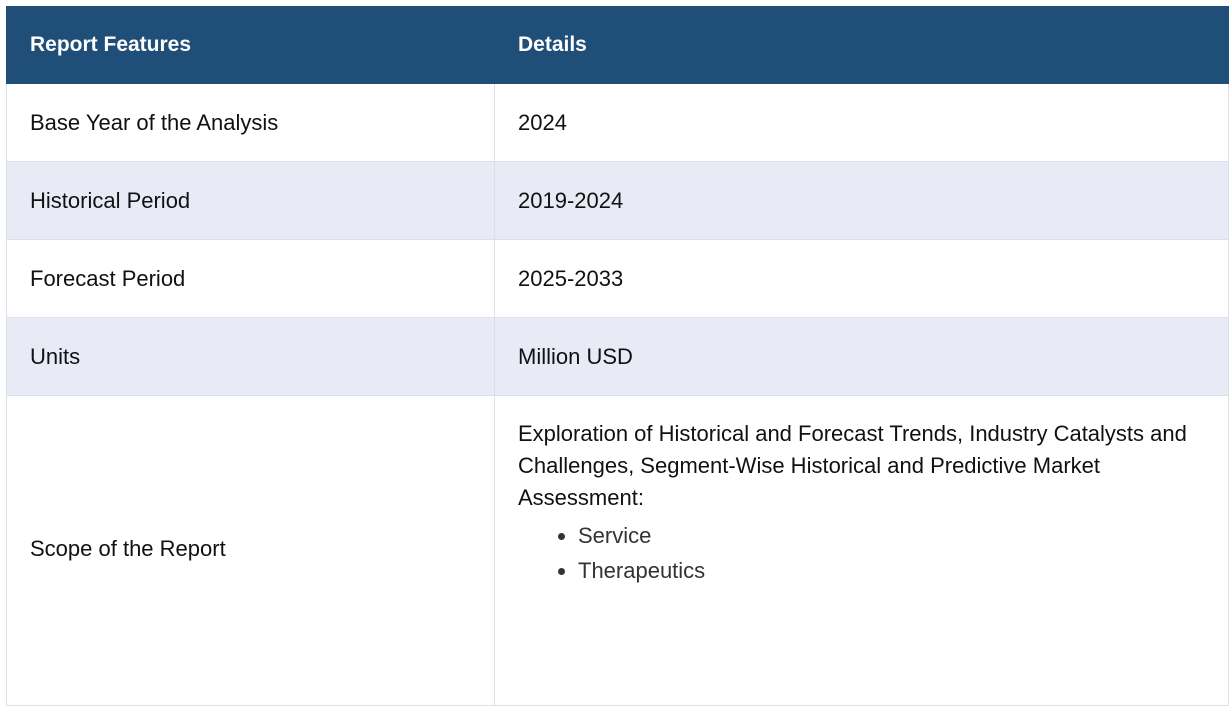  I want to click on table-row: Forecast Period 2025-2033, so click(617, 278).